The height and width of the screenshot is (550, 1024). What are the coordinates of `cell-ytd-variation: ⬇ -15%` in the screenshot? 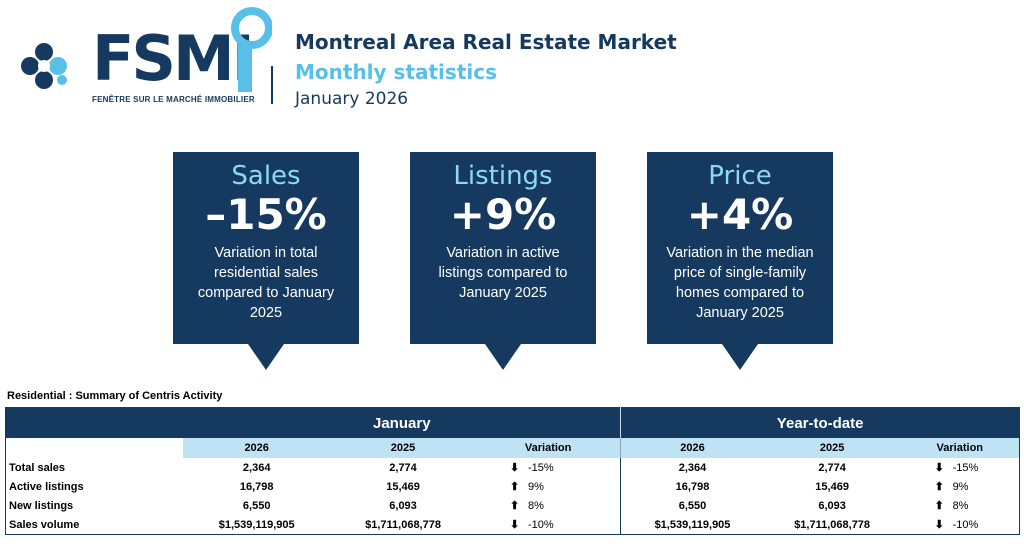 It's located at (960, 467).